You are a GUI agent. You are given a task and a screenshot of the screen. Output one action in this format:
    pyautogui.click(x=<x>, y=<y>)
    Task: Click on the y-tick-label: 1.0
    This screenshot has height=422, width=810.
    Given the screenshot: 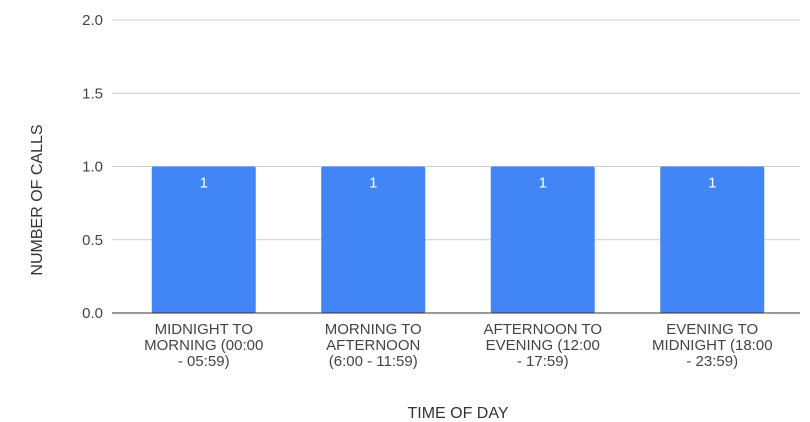 What is the action you would take?
    pyautogui.click(x=92, y=167)
    